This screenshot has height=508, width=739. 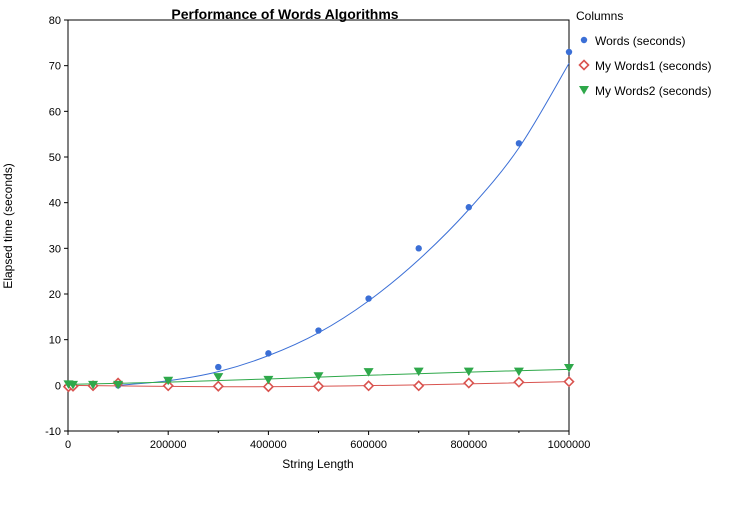 I want to click on y-tick-label: 20, so click(x=55, y=295).